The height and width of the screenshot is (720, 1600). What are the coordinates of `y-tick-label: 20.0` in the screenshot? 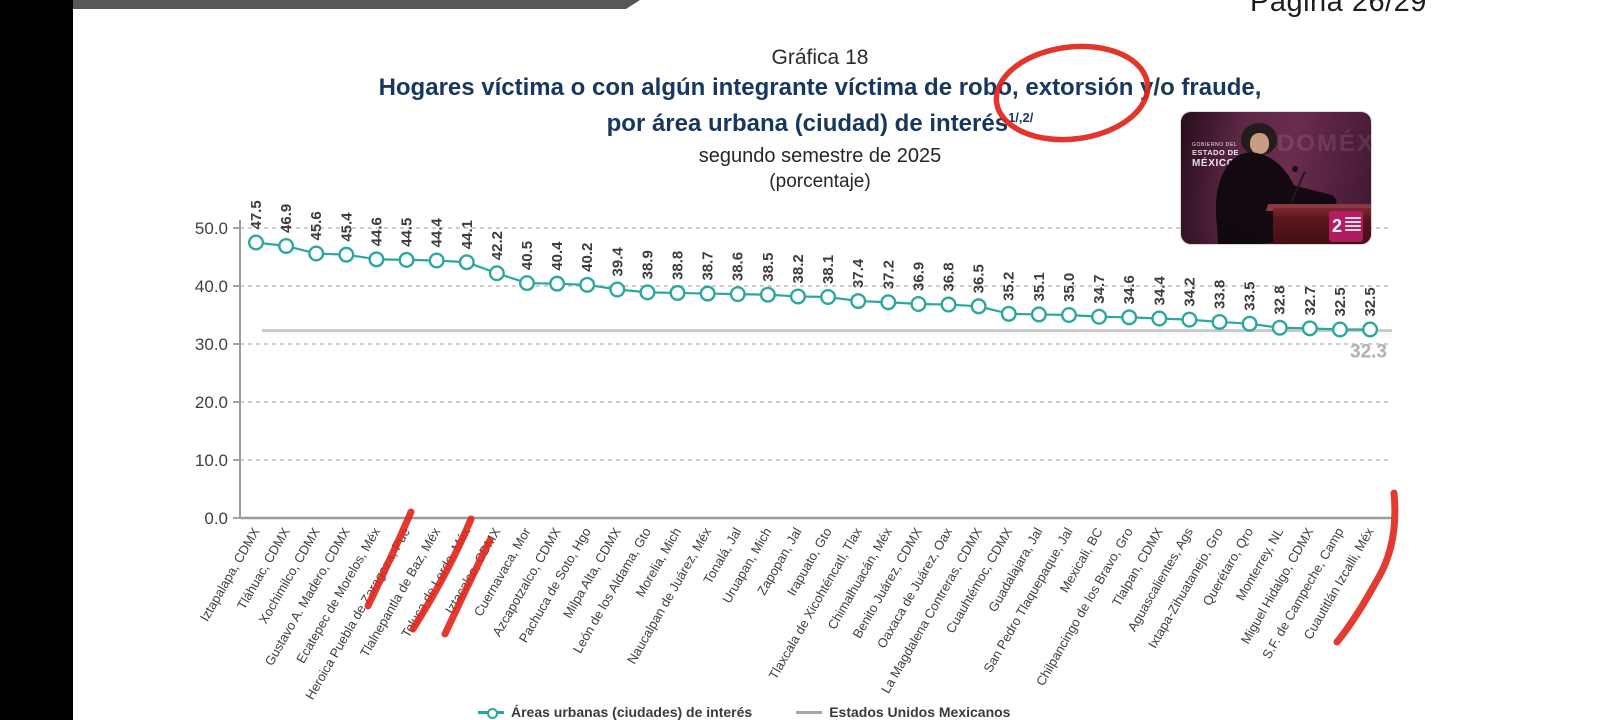 It's located at (211, 402).